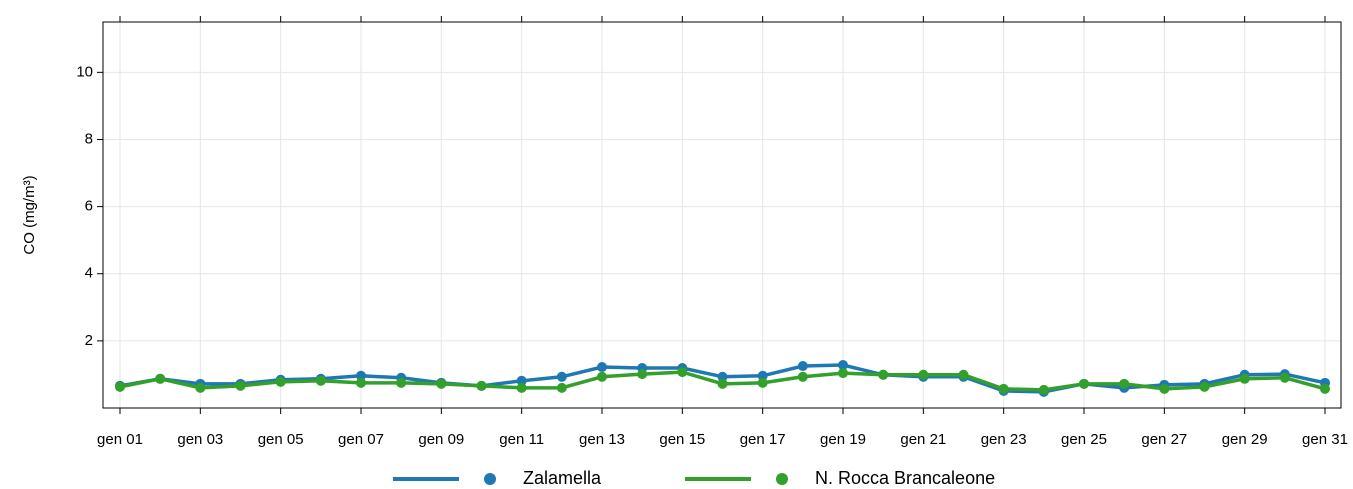 This screenshot has height=489, width=1353. I want to click on x-tick-label: gen 15, so click(682, 439).